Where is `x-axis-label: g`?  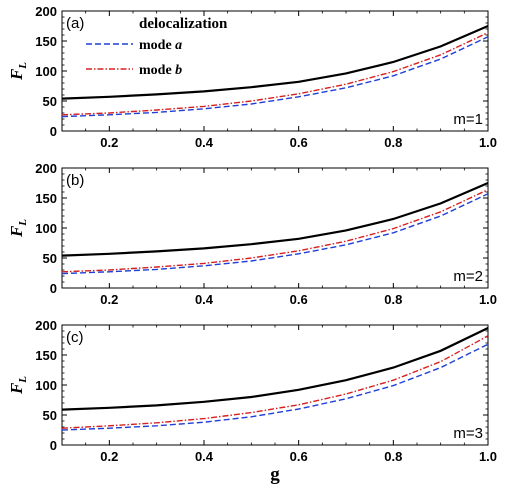 x-axis-label: g is located at coordinates (275, 474).